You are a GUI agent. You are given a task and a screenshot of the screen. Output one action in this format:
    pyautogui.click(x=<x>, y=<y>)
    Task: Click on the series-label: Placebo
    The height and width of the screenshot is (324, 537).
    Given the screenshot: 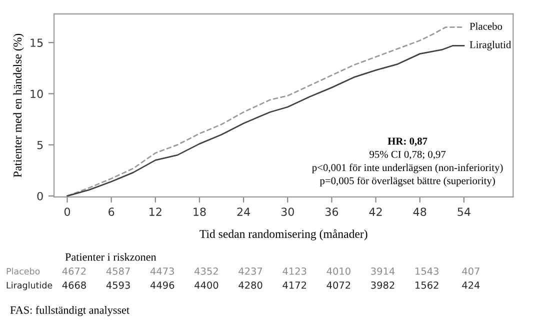 What is the action you would take?
    pyautogui.click(x=486, y=26)
    